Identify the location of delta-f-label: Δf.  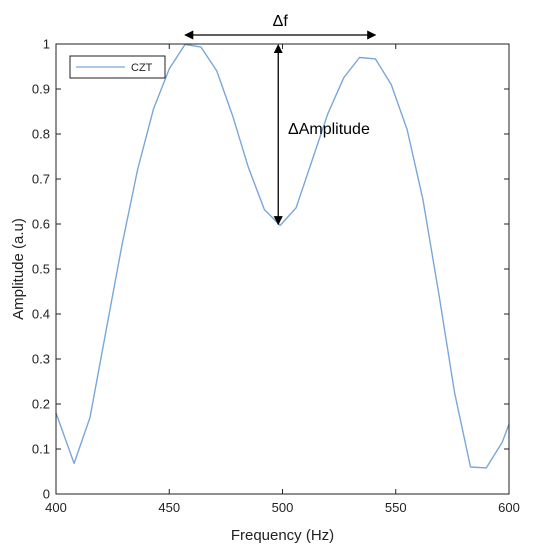
(281, 21).